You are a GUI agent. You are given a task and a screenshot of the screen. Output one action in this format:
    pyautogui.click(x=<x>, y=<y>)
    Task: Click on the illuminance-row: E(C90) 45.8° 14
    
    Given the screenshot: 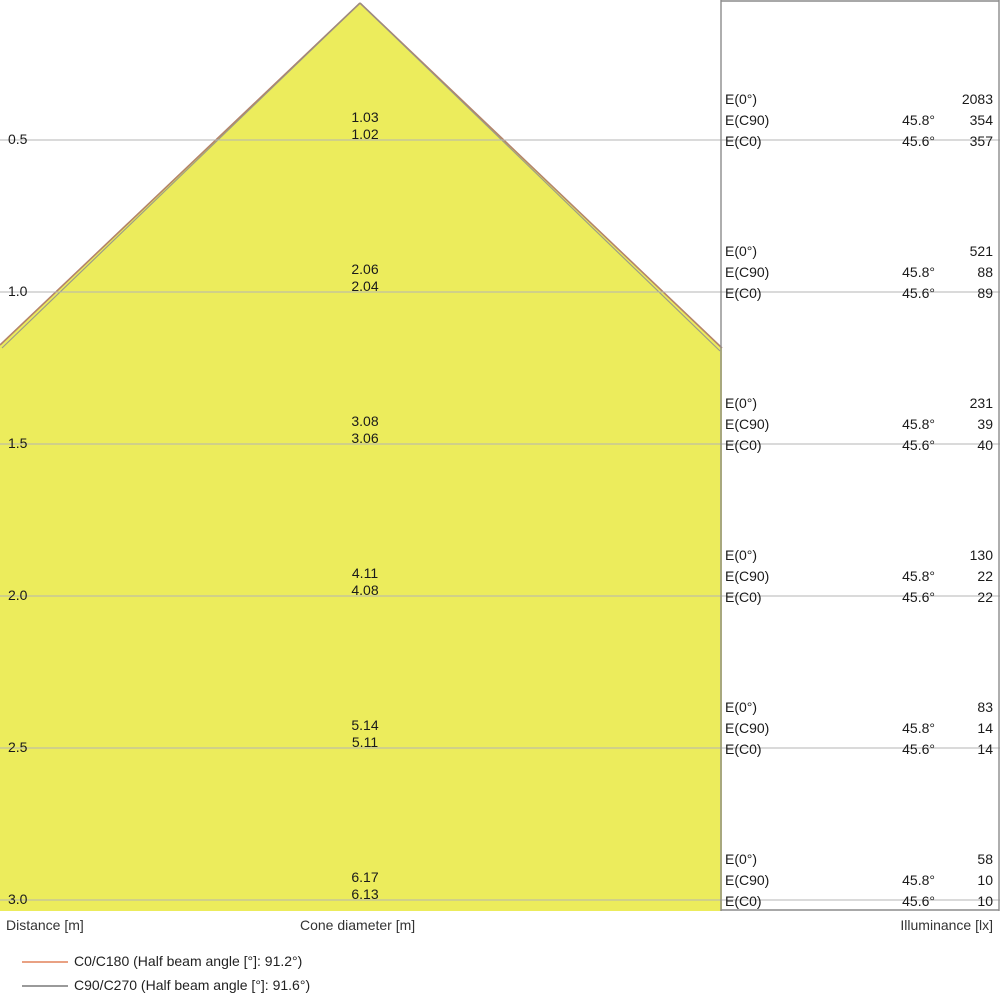 What is the action you would take?
    pyautogui.click(x=859, y=728)
    